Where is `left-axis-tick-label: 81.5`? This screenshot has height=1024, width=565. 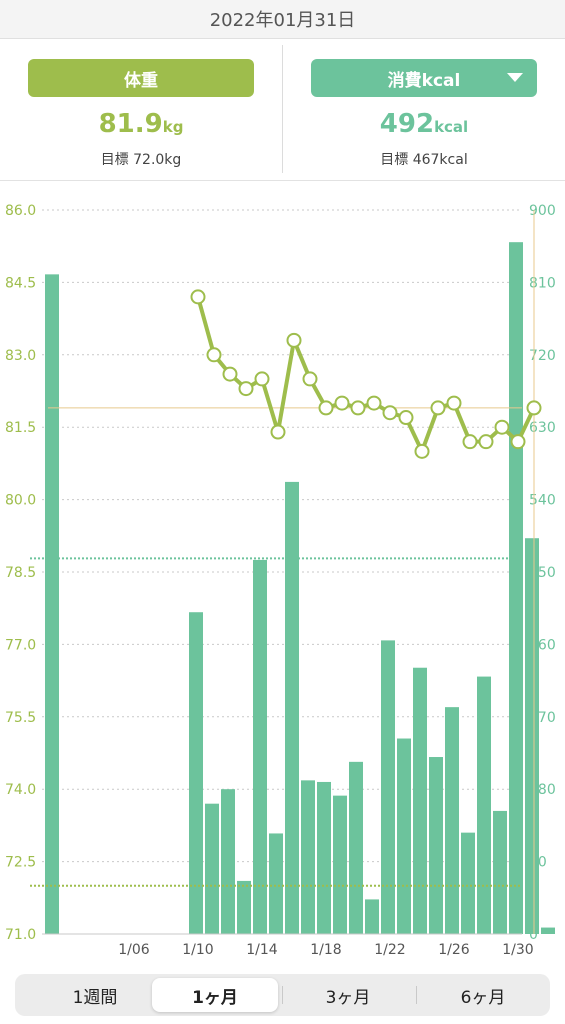 left-axis-tick-label: 81.5 is located at coordinates (20, 428).